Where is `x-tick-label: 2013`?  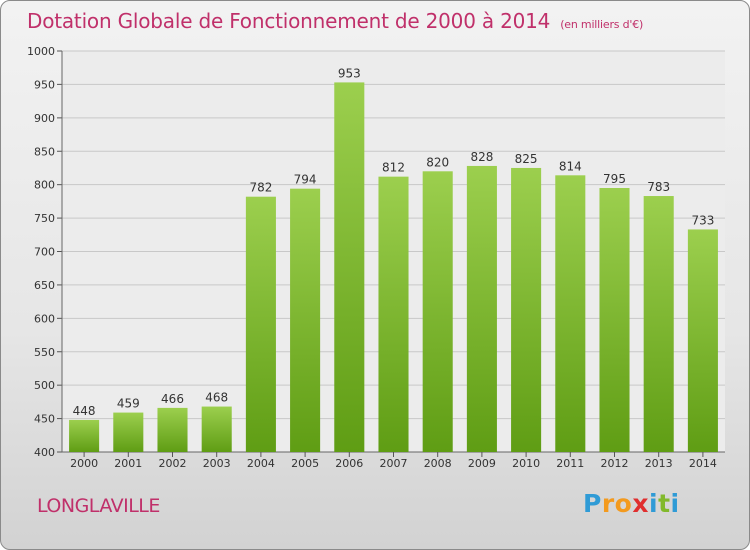 x-tick-label: 2013 is located at coordinates (659, 463).